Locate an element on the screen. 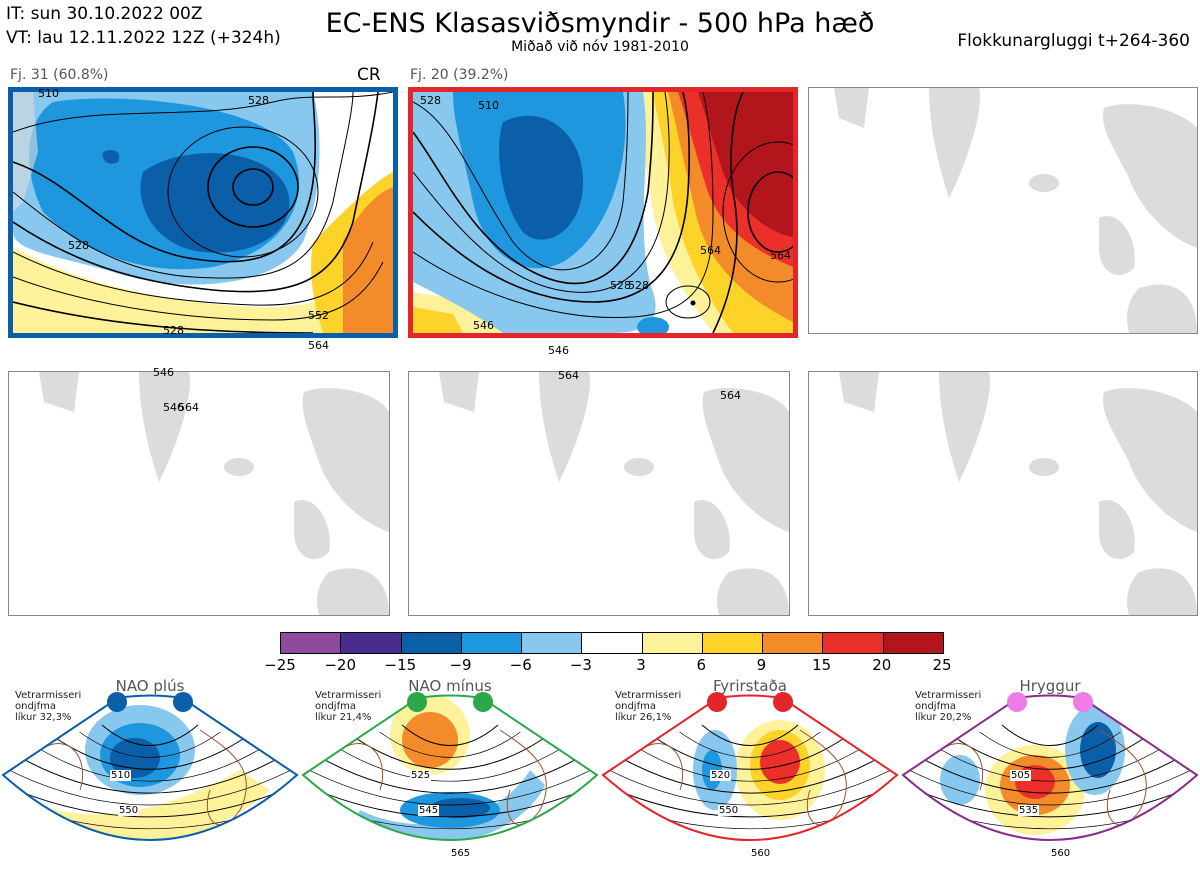 This screenshot has height=871, width=1200. colorbar-tick-label: −25 is located at coordinates (280, 665).